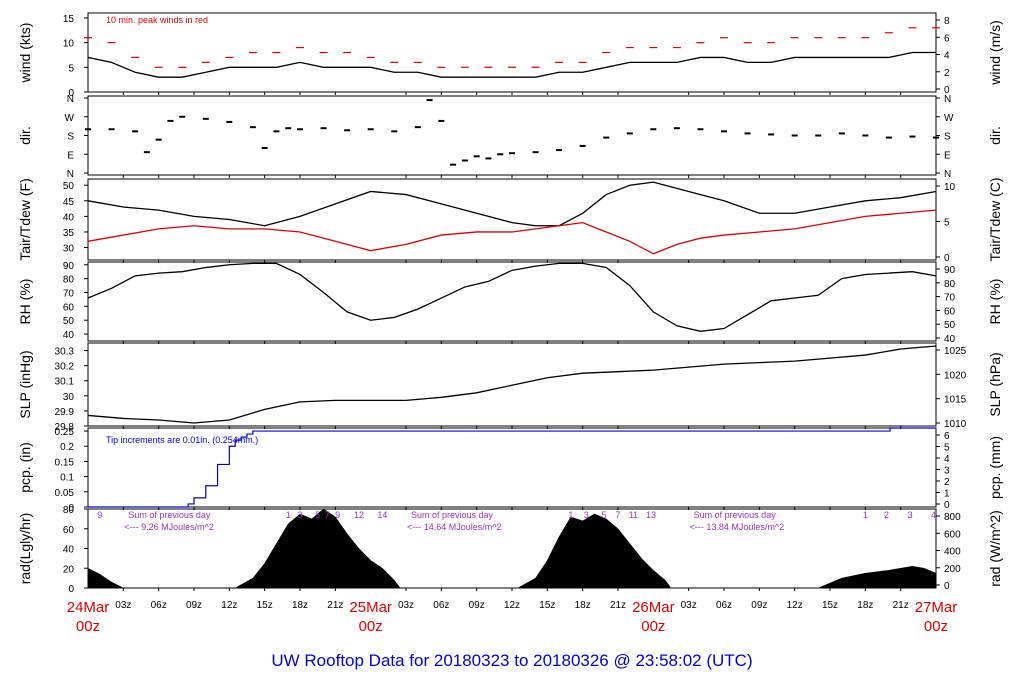 The image size is (1024, 700). What do you see at coordinates (947, 38) in the screenshot?
I see `wind-y2tick-label: 6` at bounding box center [947, 38].